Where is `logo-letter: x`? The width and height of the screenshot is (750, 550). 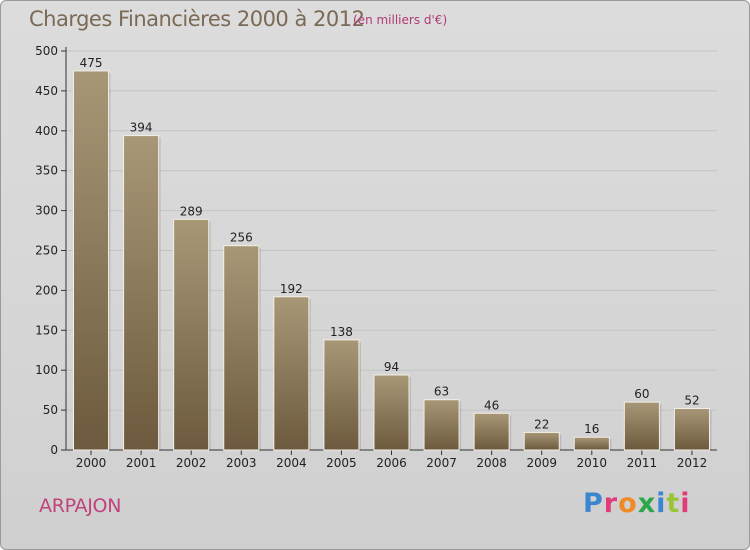
logo-letter: x is located at coordinates (647, 503).